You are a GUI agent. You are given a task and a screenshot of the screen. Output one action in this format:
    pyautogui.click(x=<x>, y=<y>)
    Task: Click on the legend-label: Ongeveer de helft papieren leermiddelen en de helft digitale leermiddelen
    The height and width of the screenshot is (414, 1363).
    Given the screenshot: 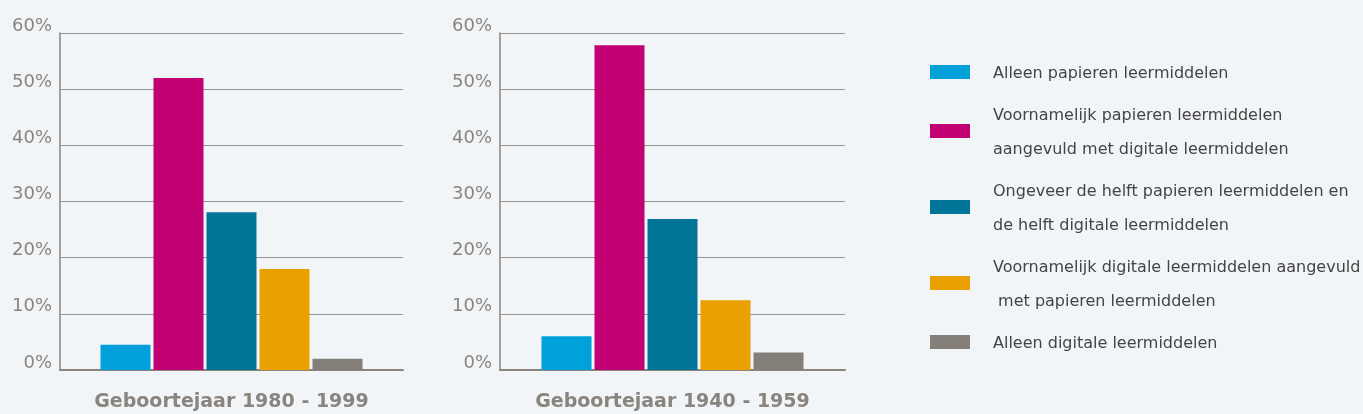 What is the action you would take?
    pyautogui.click(x=1173, y=207)
    